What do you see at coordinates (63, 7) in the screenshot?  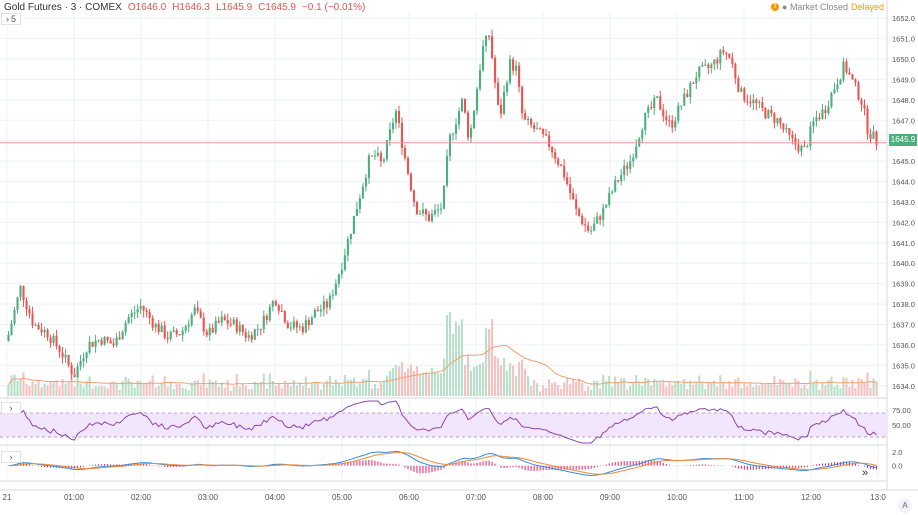 I see `symbol-title: Gold Futures · 3 · COMEX` at bounding box center [63, 7].